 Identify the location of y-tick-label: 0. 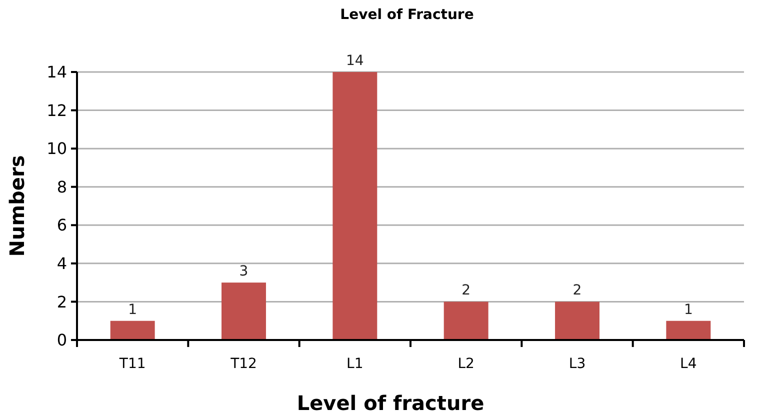
(61, 340).